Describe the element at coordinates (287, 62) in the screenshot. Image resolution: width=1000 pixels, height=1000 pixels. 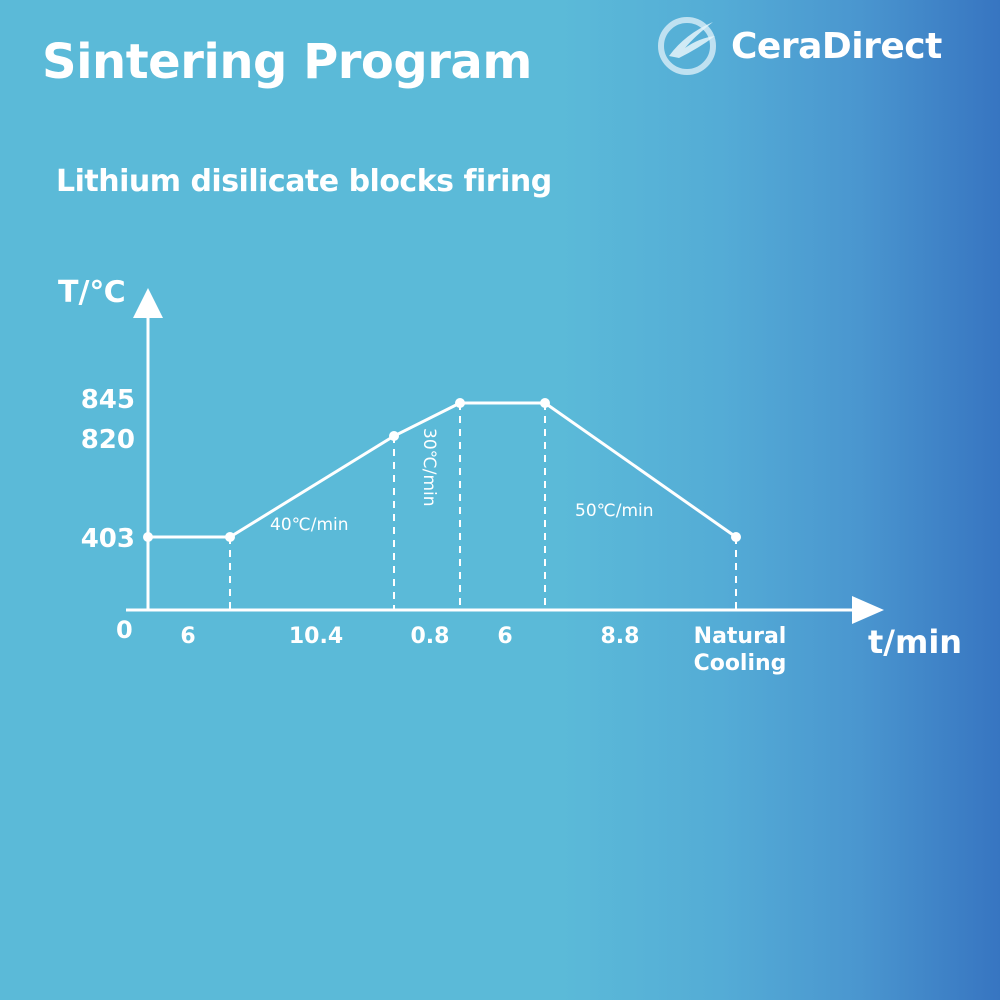
I see `page-title: Sintering Program` at that location.